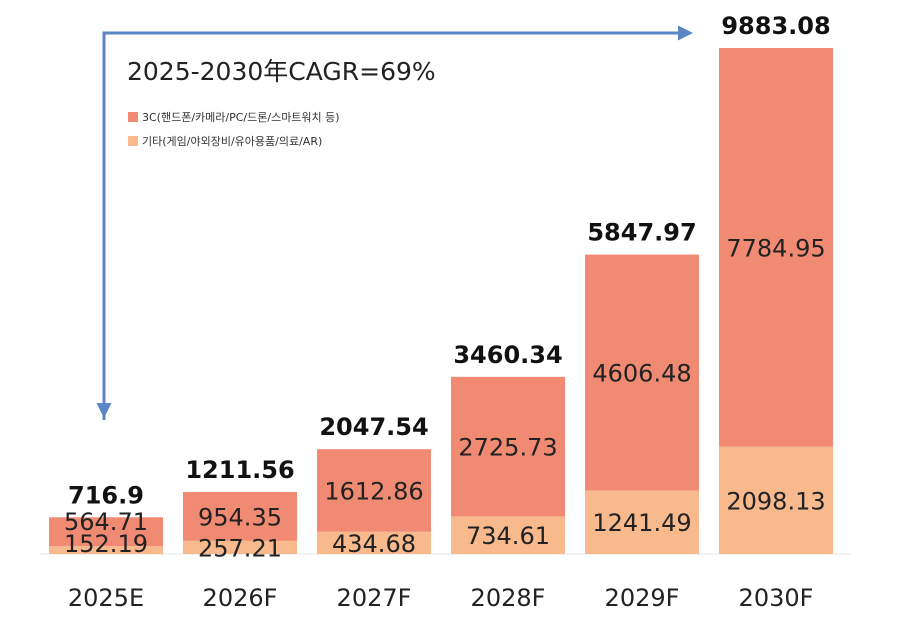 The image size is (913, 643). I want to click on segment-value-label: 2098.13, so click(775, 501).